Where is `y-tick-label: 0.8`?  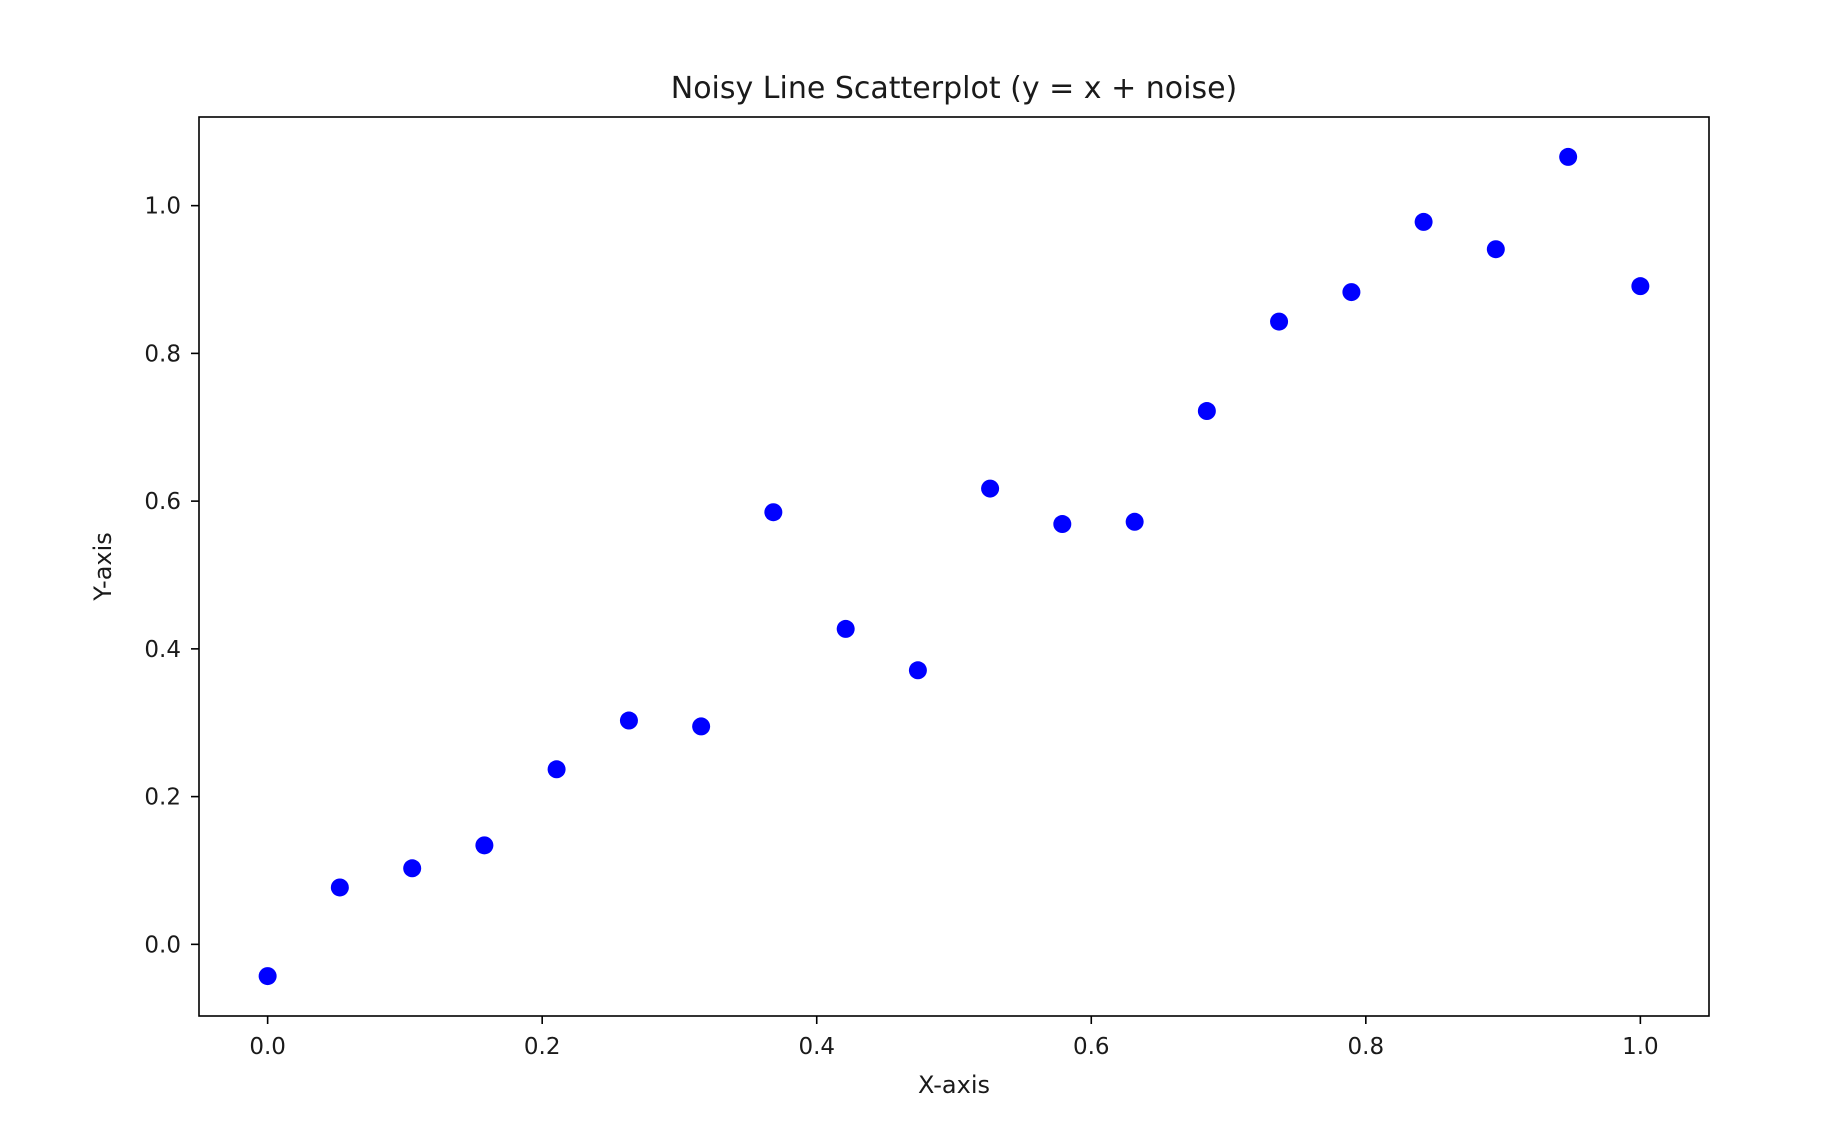
y-tick-label: 0.8 is located at coordinates (162, 354).